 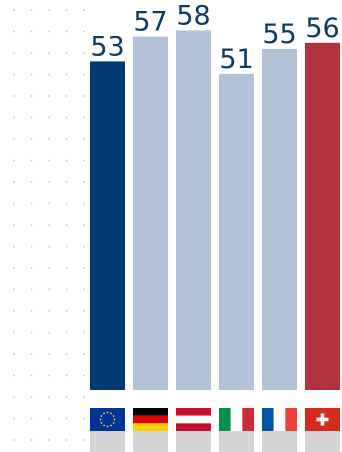 I want to click on bar-switzerland, so click(x=322, y=216).